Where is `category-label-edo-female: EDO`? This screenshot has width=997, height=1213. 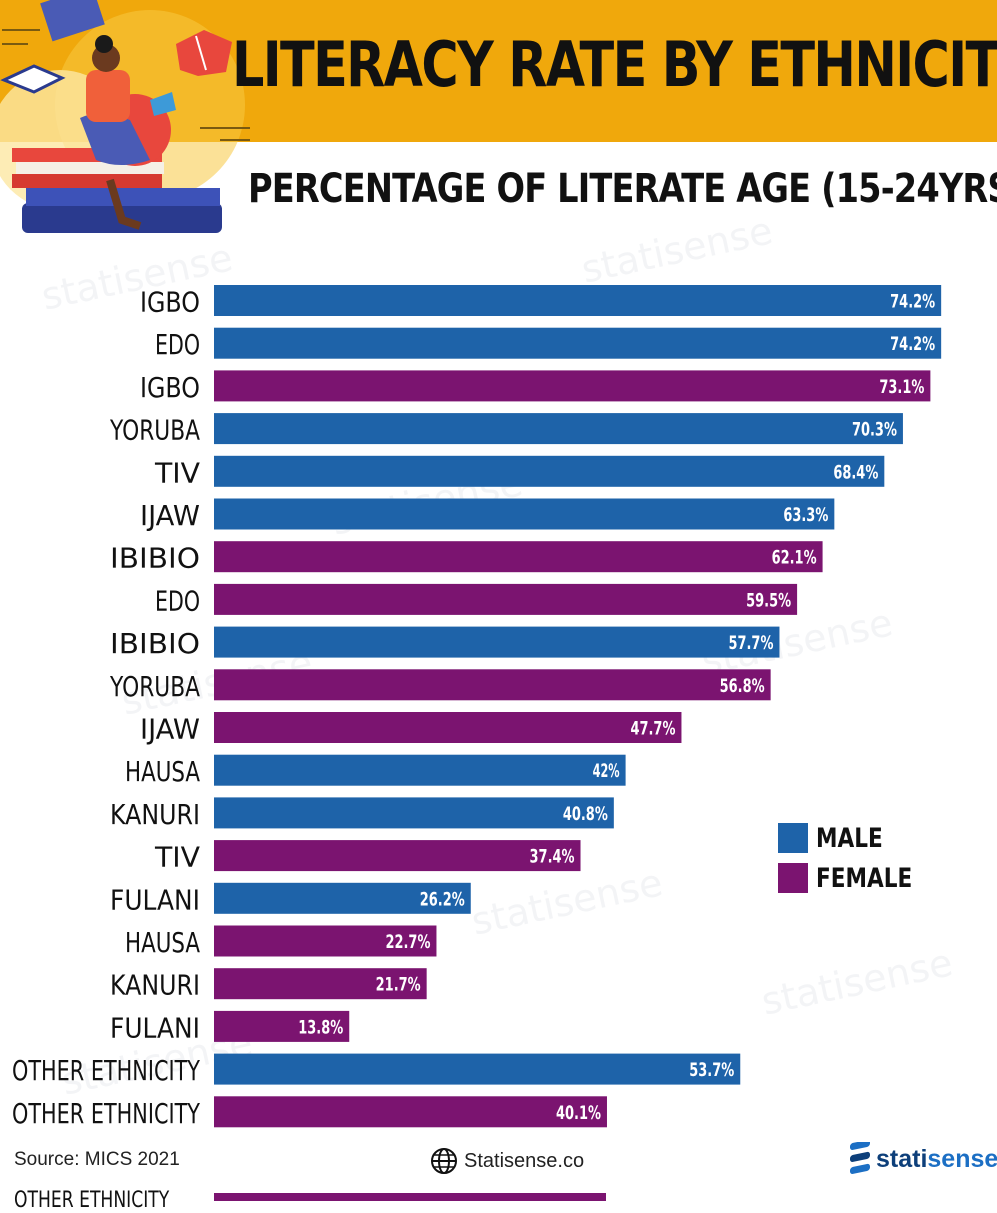
category-label-edo-female: EDO is located at coordinates (177, 600).